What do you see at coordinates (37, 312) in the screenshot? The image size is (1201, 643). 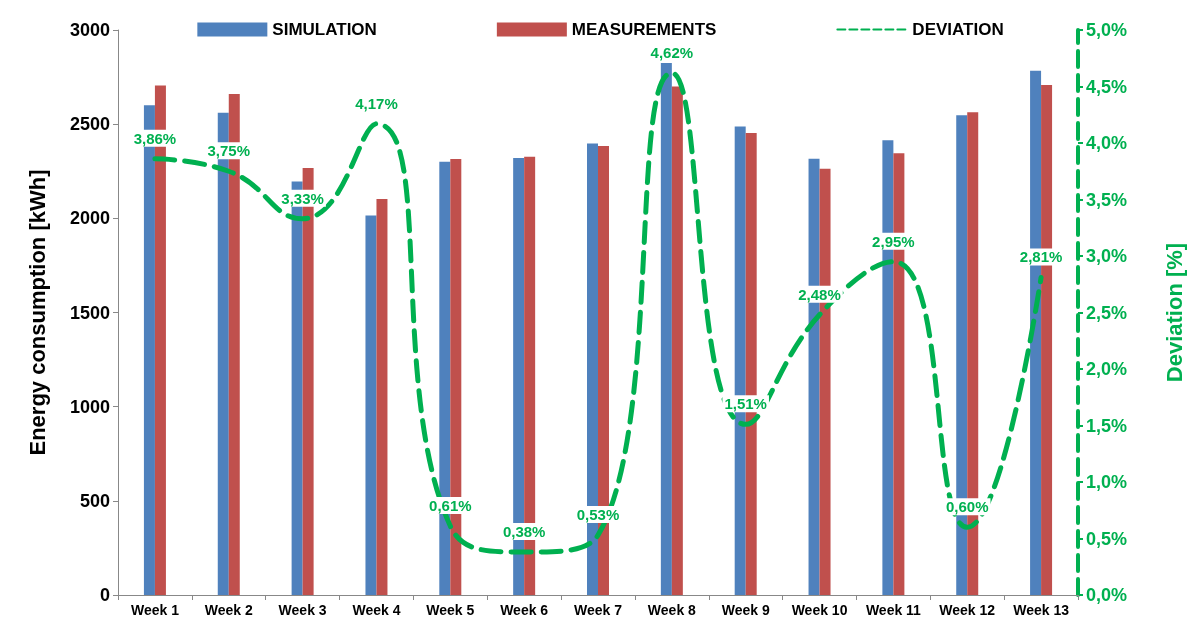 I see `y-axis-title: Energy consumption [kWh]` at bounding box center [37, 312].